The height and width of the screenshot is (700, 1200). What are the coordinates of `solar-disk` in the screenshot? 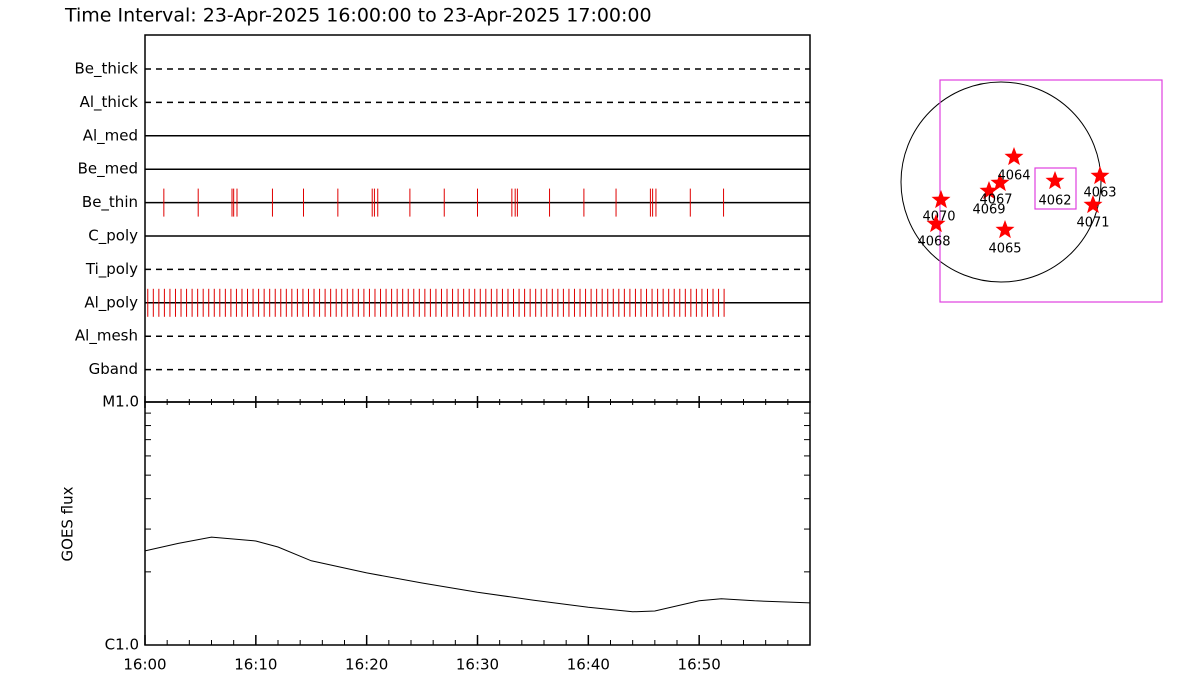 It's located at (1001, 182).